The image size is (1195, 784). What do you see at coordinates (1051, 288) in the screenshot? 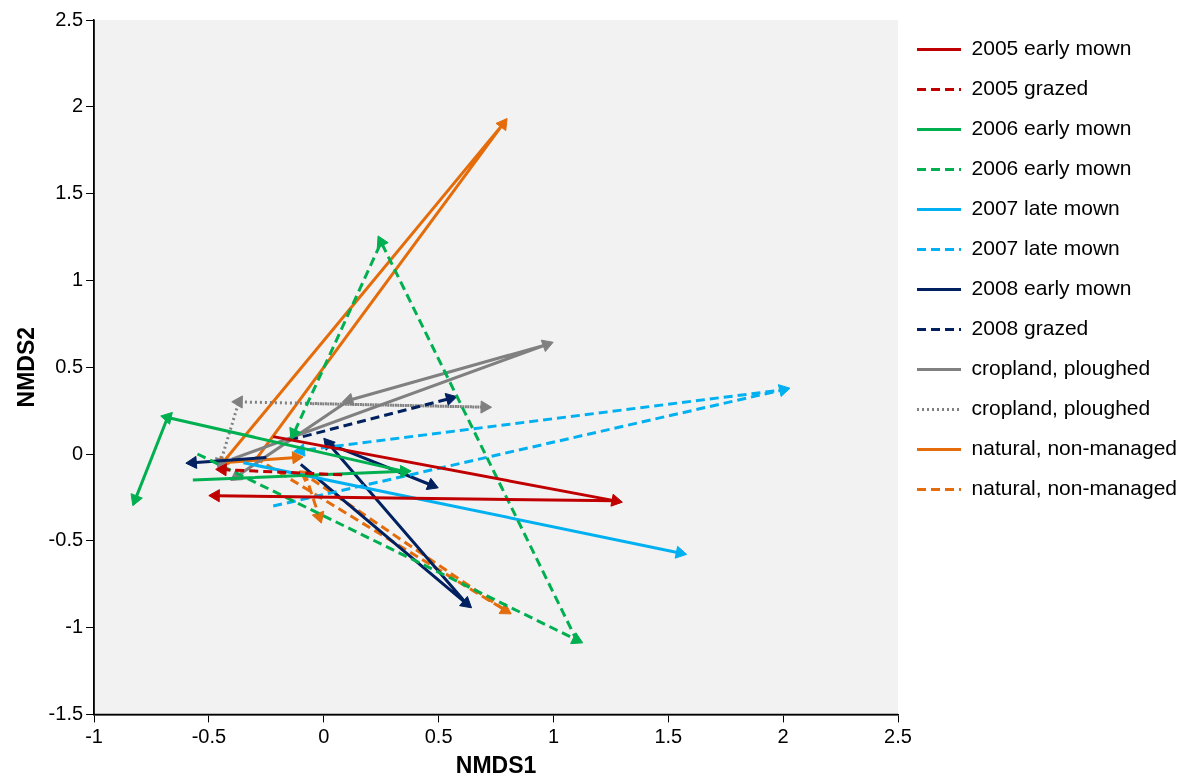
I see `legend-label: 2008 early mown` at bounding box center [1051, 288].